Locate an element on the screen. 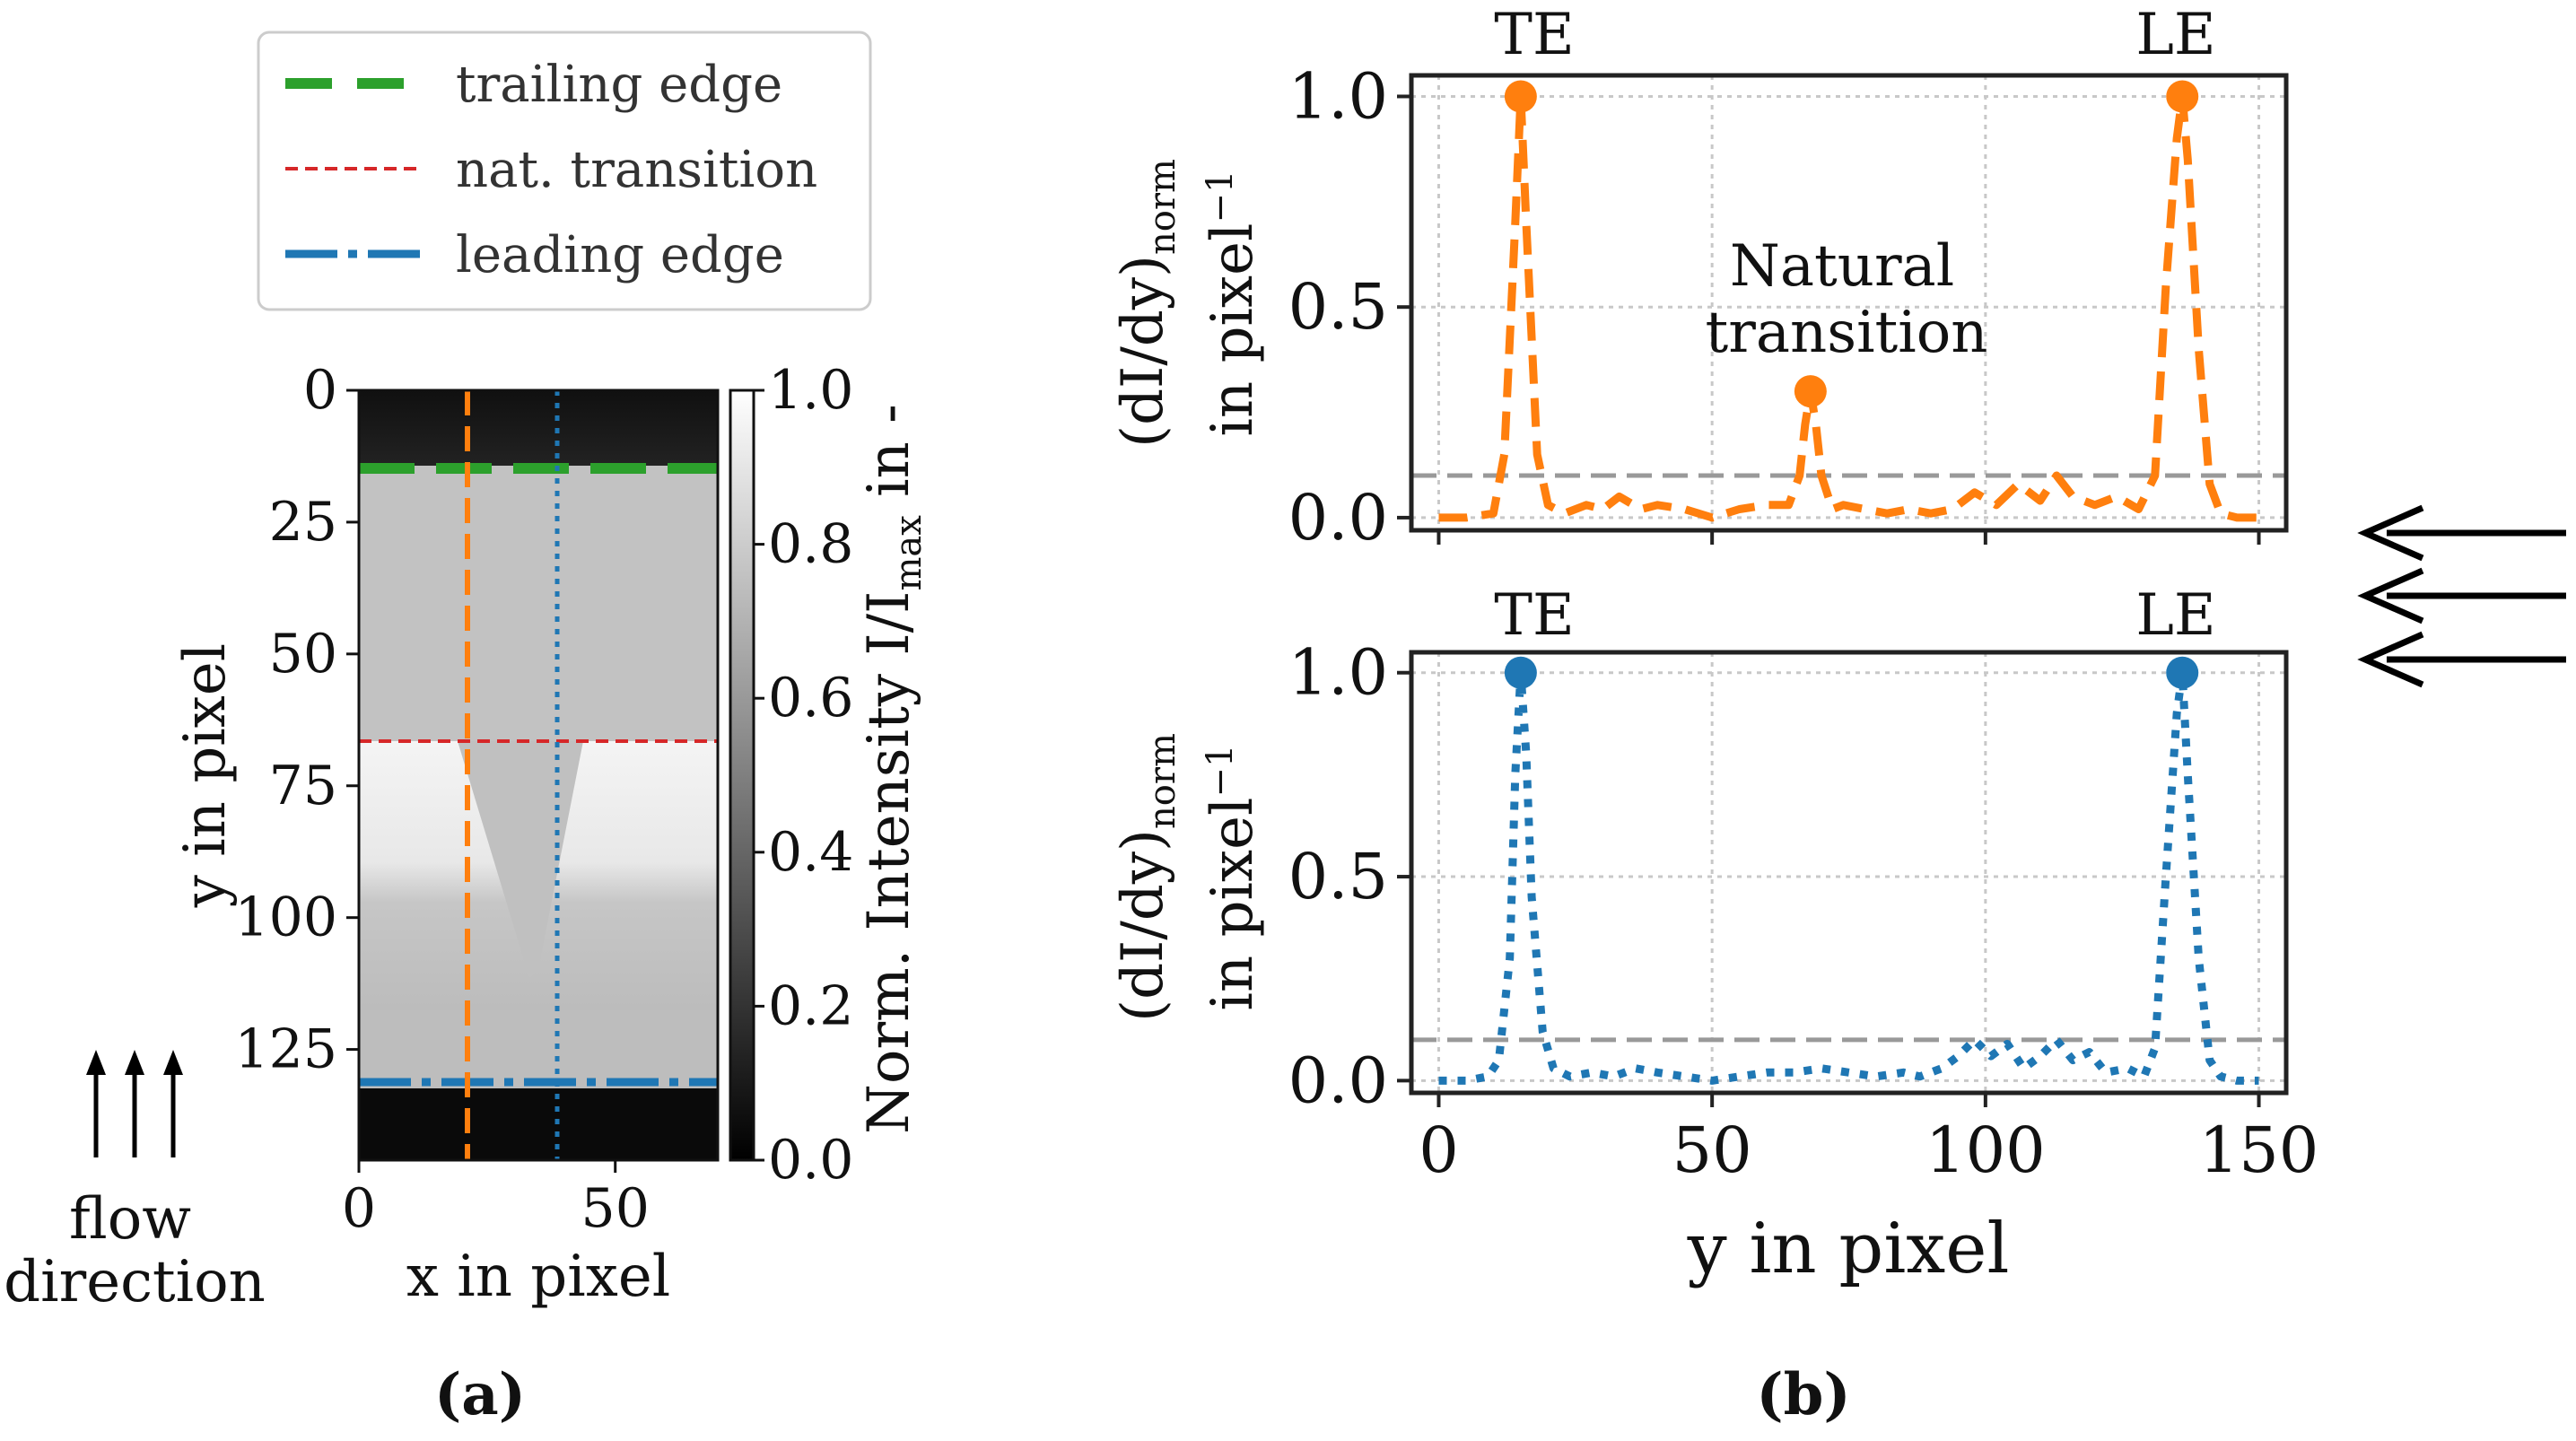 This screenshot has height=1441, width=2576. heatmap-y-tick-label: 50 is located at coordinates (303, 655).